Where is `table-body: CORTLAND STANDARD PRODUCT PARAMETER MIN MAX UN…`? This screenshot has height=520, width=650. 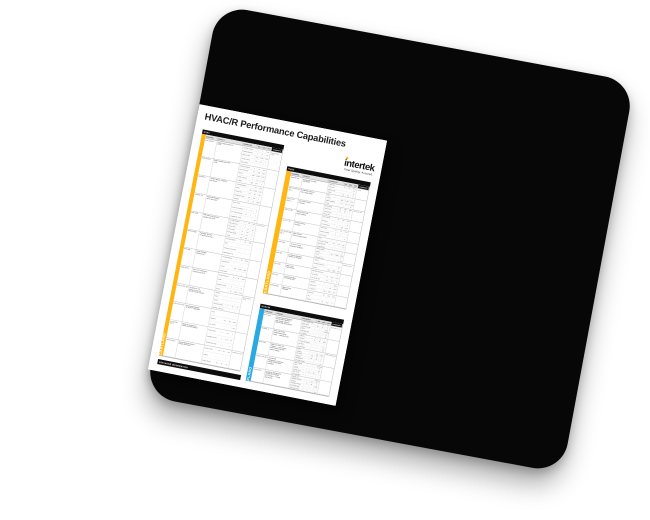 table-body: CORTLAND STANDARD PRODUCT PARAMETER MIN MAX UN… is located at coordinates (316, 240).